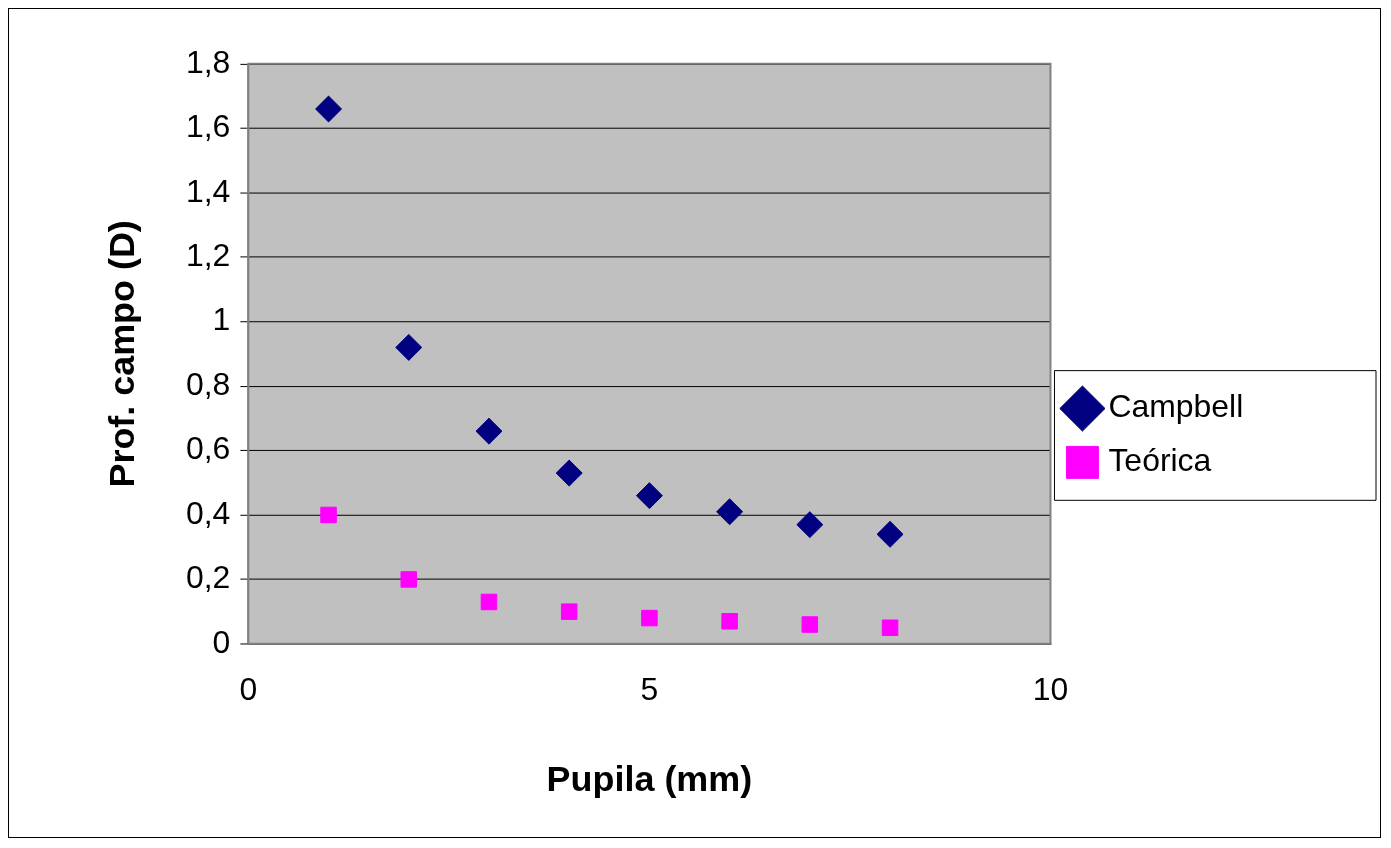  What do you see at coordinates (649, 779) in the screenshot?
I see `x-axis-title: Pupila (mm)` at bounding box center [649, 779].